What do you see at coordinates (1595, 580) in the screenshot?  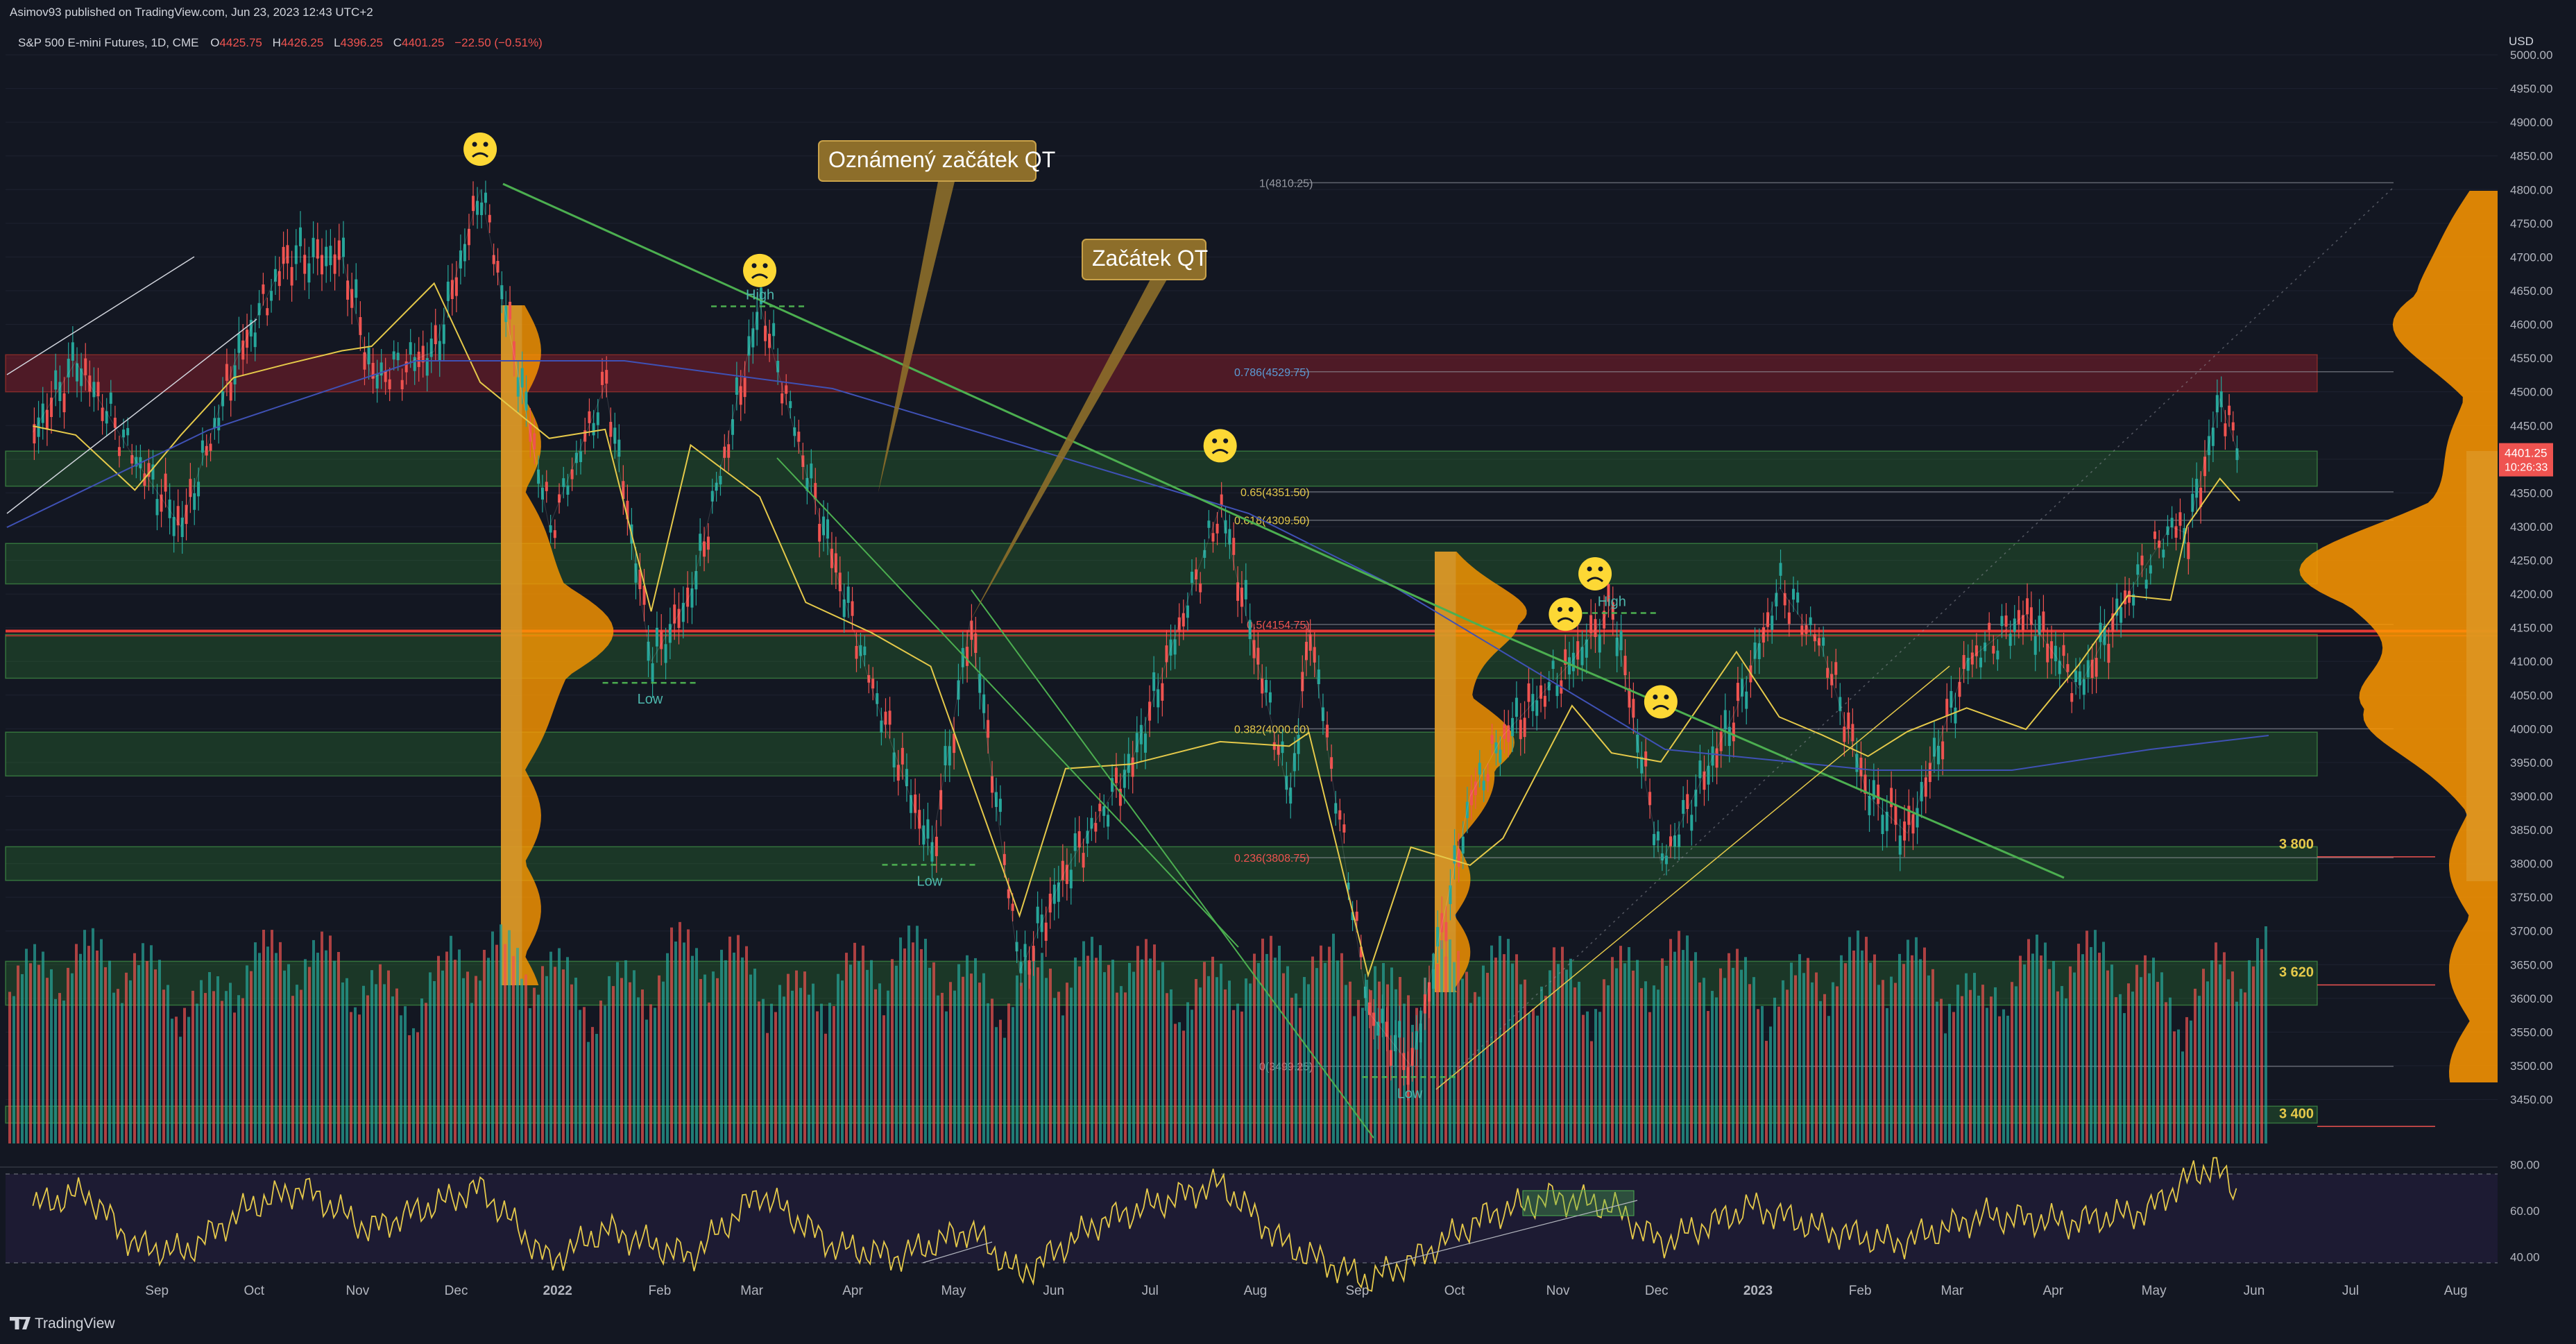 I see `sad-face-mouth` at bounding box center [1595, 580].